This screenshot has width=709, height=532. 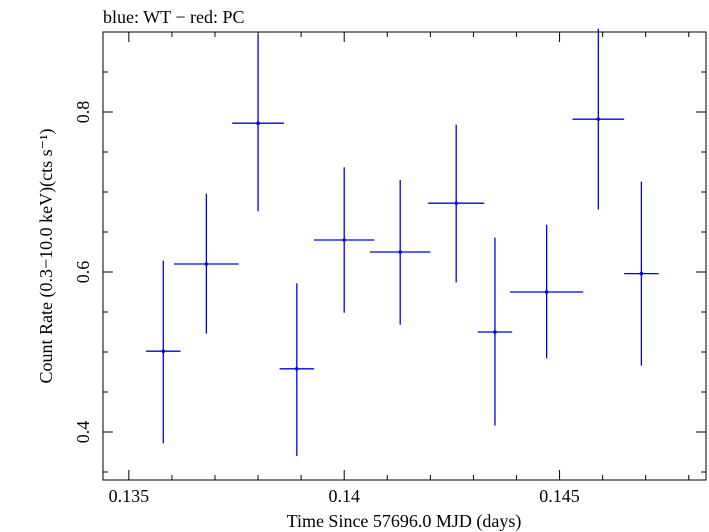 I want to click on chart-title: blue: WT − red: PC, so click(x=173, y=17).